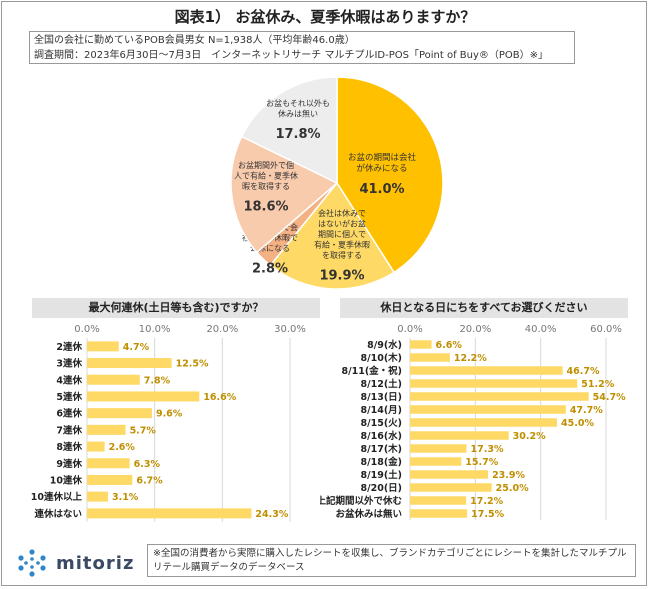 Image resolution: width=650 pixels, height=589 pixels. What do you see at coordinates (529, 436) in the screenshot?
I see `bar-value-label: 30.2%` at bounding box center [529, 436].